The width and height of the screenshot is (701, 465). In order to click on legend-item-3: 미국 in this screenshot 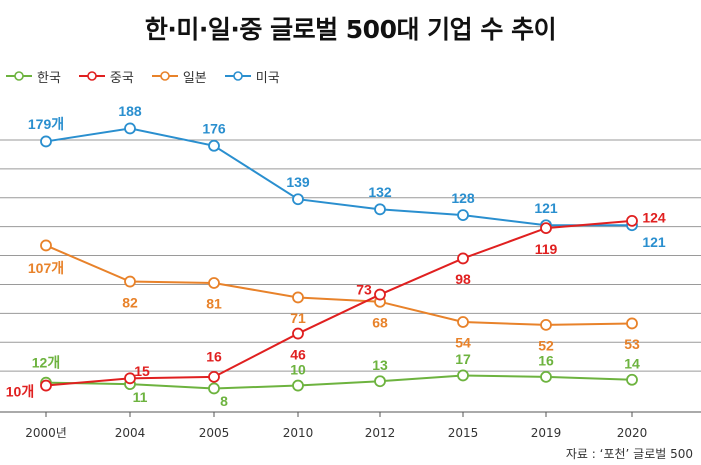, I will do `click(252, 76)`.